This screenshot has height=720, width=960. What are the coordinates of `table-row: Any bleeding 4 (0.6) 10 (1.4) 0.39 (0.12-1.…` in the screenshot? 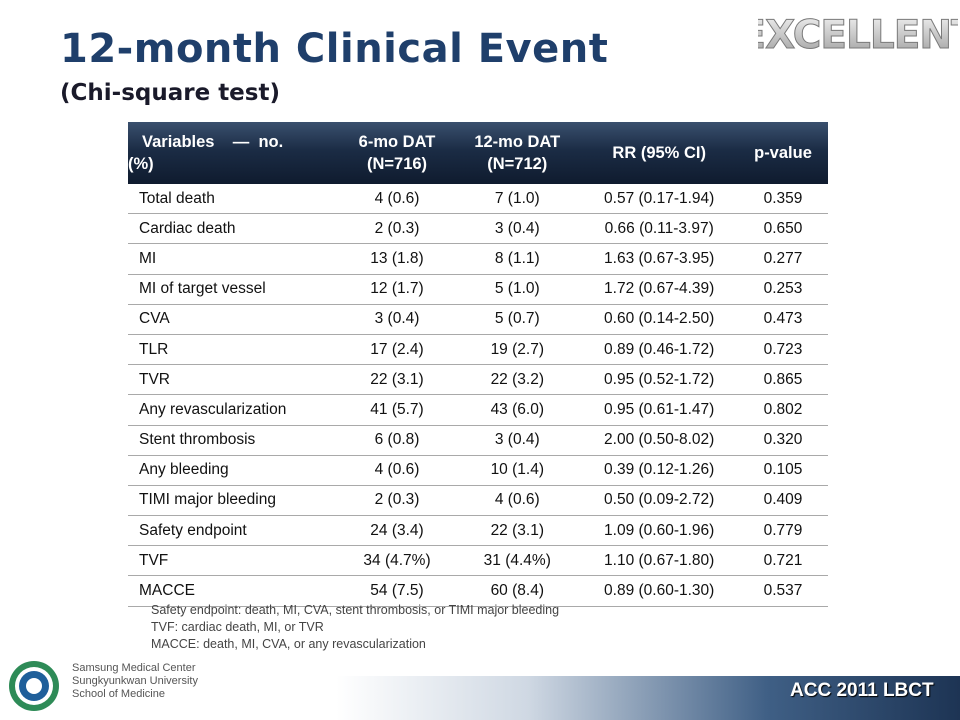 It's located at (478, 470).